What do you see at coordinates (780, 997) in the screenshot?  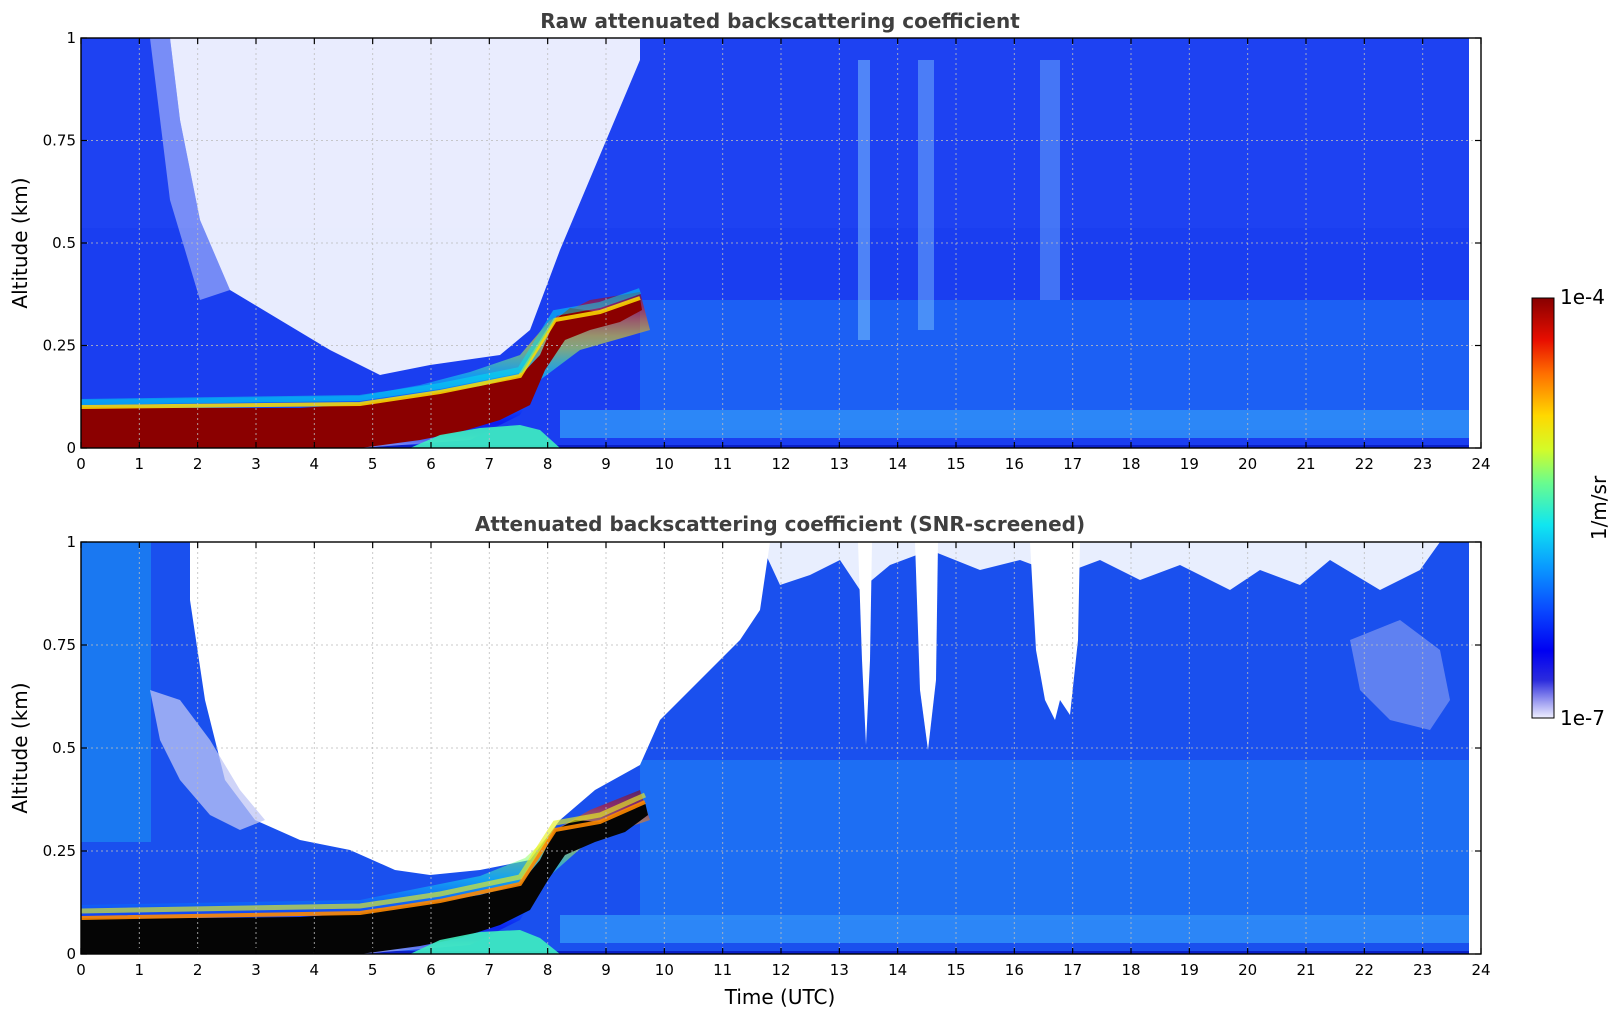 I see `panel2-xlabel: Time (UTC)` at bounding box center [780, 997].